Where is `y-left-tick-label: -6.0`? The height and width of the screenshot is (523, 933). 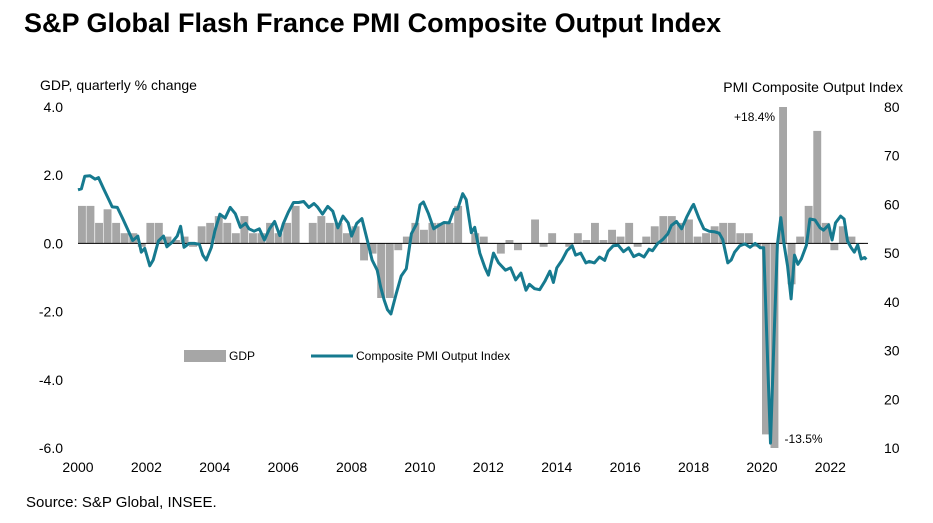 y-left-tick-label: -6.0 is located at coordinates (51, 448).